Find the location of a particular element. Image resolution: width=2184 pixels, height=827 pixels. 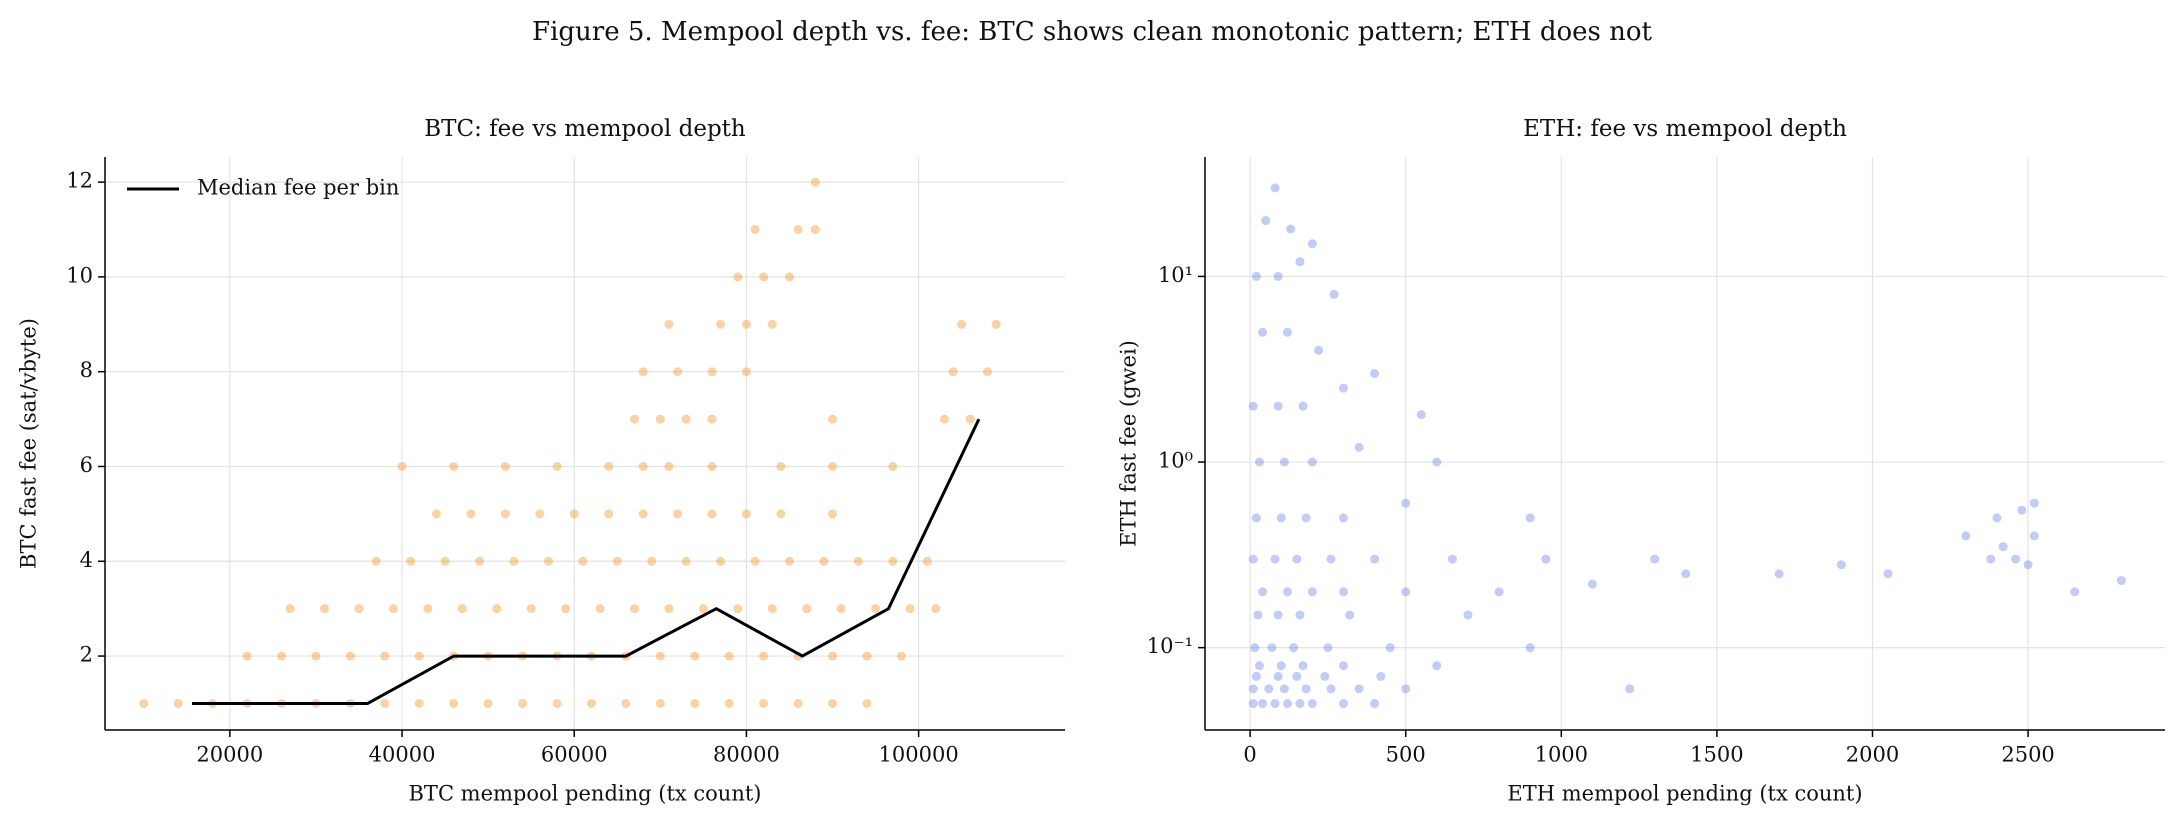

x-tick-label: 20000 is located at coordinates (229, 755).